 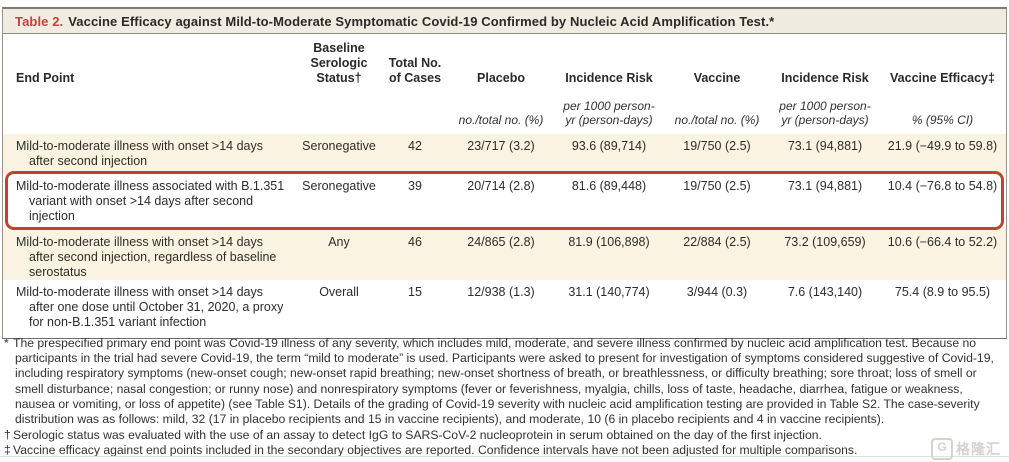 I want to click on column-end-point: End Point, so click(x=149, y=84).